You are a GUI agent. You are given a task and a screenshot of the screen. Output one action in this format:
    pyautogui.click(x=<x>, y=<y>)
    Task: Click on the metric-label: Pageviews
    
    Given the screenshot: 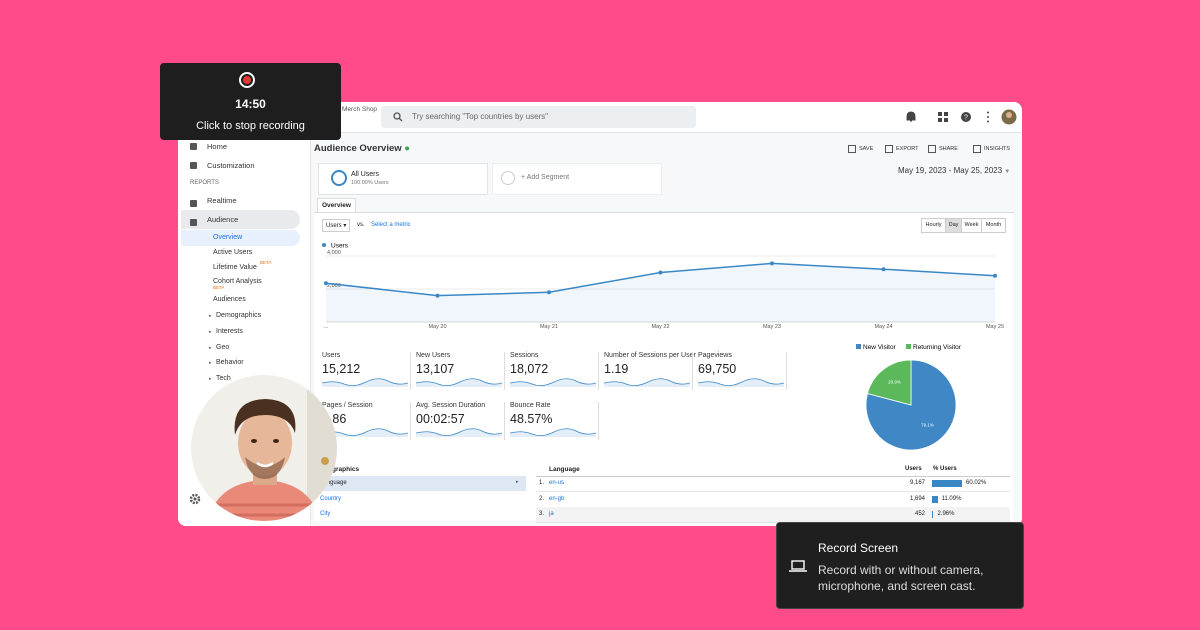 What is the action you would take?
    pyautogui.click(x=715, y=355)
    